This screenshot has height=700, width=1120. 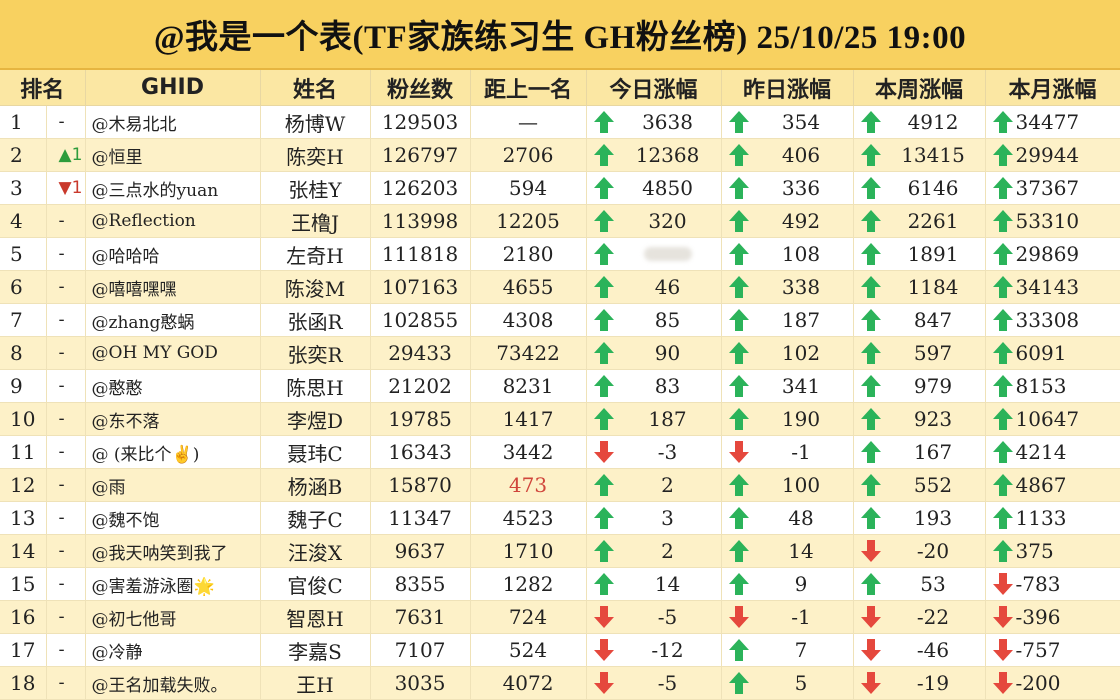 I want to click on gap-cell: 724, so click(x=528, y=617).